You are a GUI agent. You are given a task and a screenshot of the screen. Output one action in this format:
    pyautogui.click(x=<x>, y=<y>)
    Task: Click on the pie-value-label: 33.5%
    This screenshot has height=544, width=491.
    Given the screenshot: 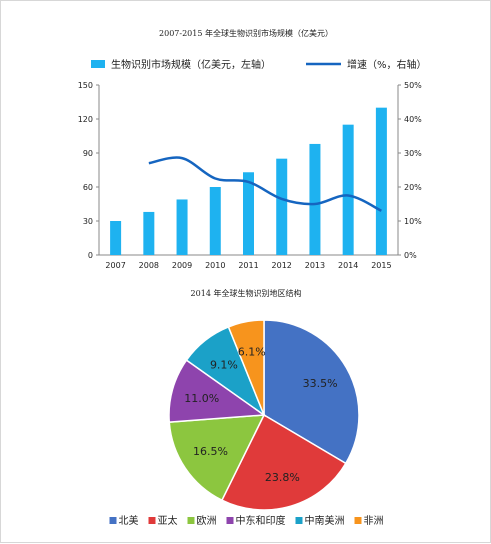 What is the action you would take?
    pyautogui.click(x=320, y=383)
    